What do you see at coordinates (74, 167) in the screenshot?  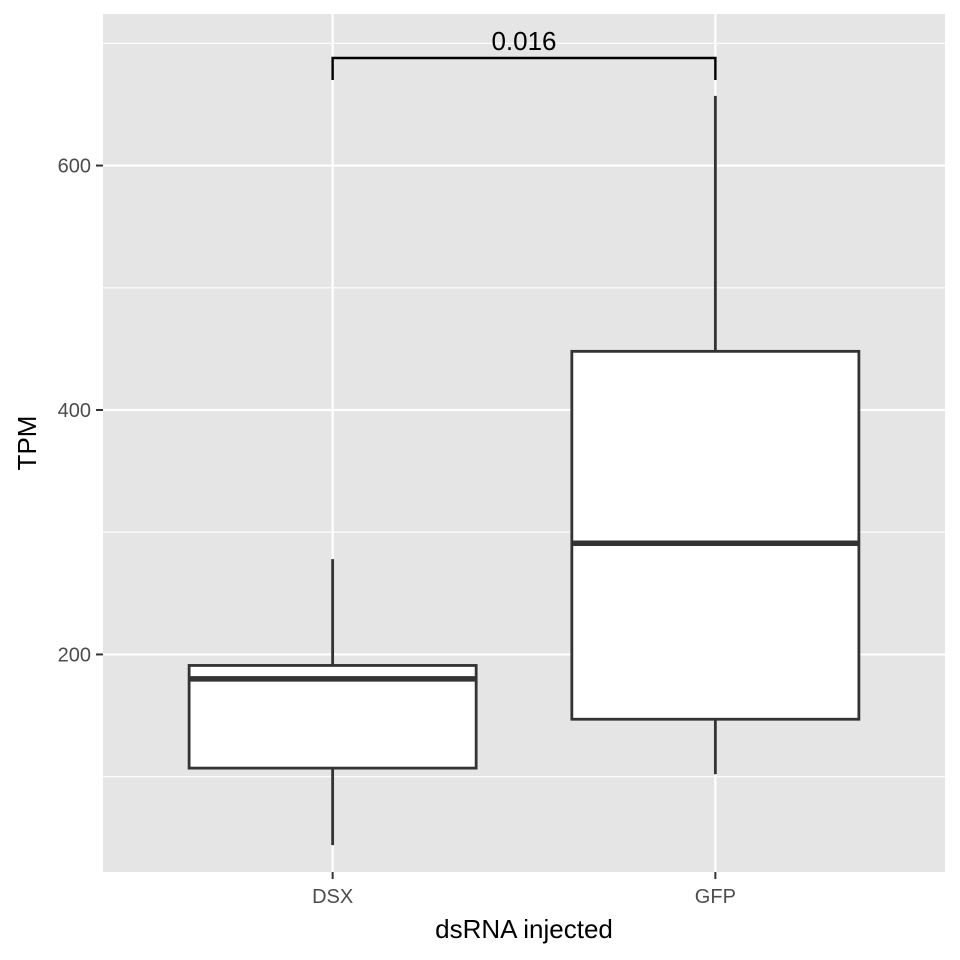 I see `y-tick-label: 600` at bounding box center [74, 167].